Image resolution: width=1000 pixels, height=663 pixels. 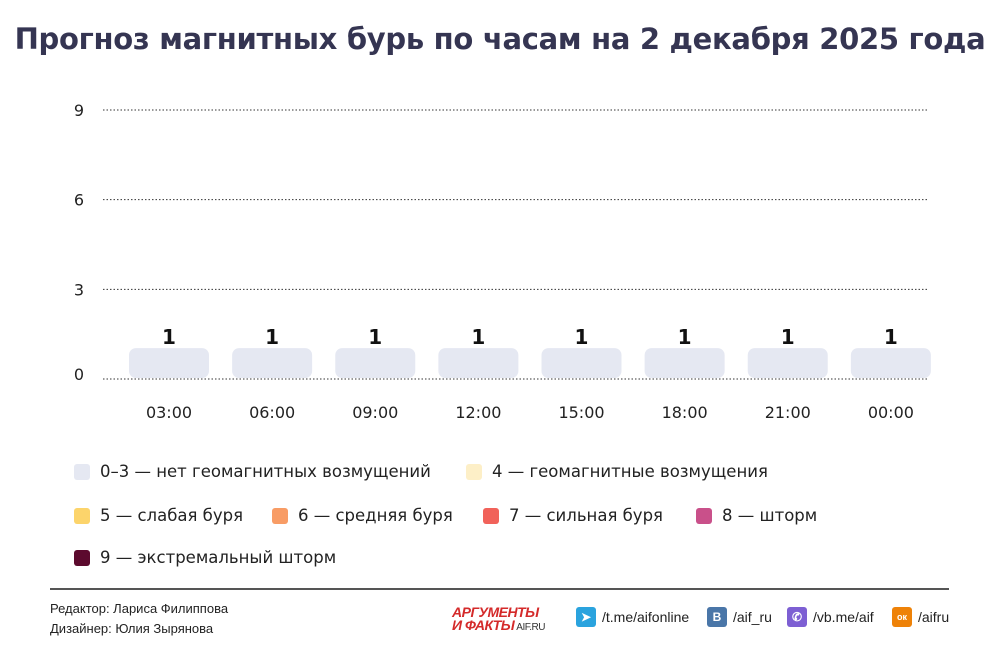 I want to click on y-tick-label: 3, so click(x=79, y=289).